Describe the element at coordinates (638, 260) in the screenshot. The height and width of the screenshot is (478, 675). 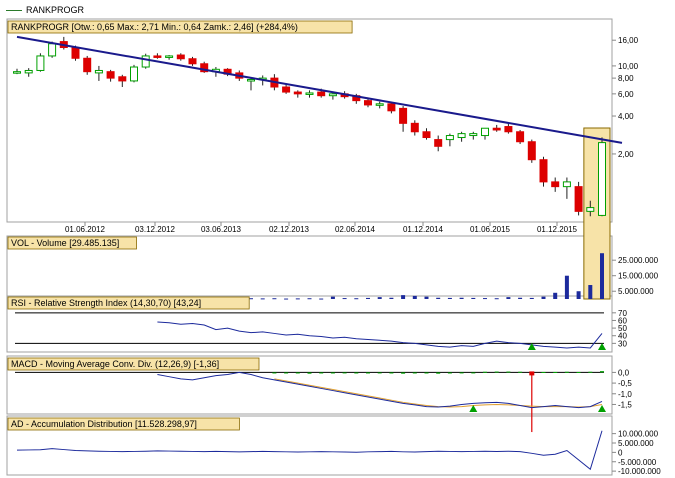
I see `volume-y-tick-label: 25.000.000` at that location.